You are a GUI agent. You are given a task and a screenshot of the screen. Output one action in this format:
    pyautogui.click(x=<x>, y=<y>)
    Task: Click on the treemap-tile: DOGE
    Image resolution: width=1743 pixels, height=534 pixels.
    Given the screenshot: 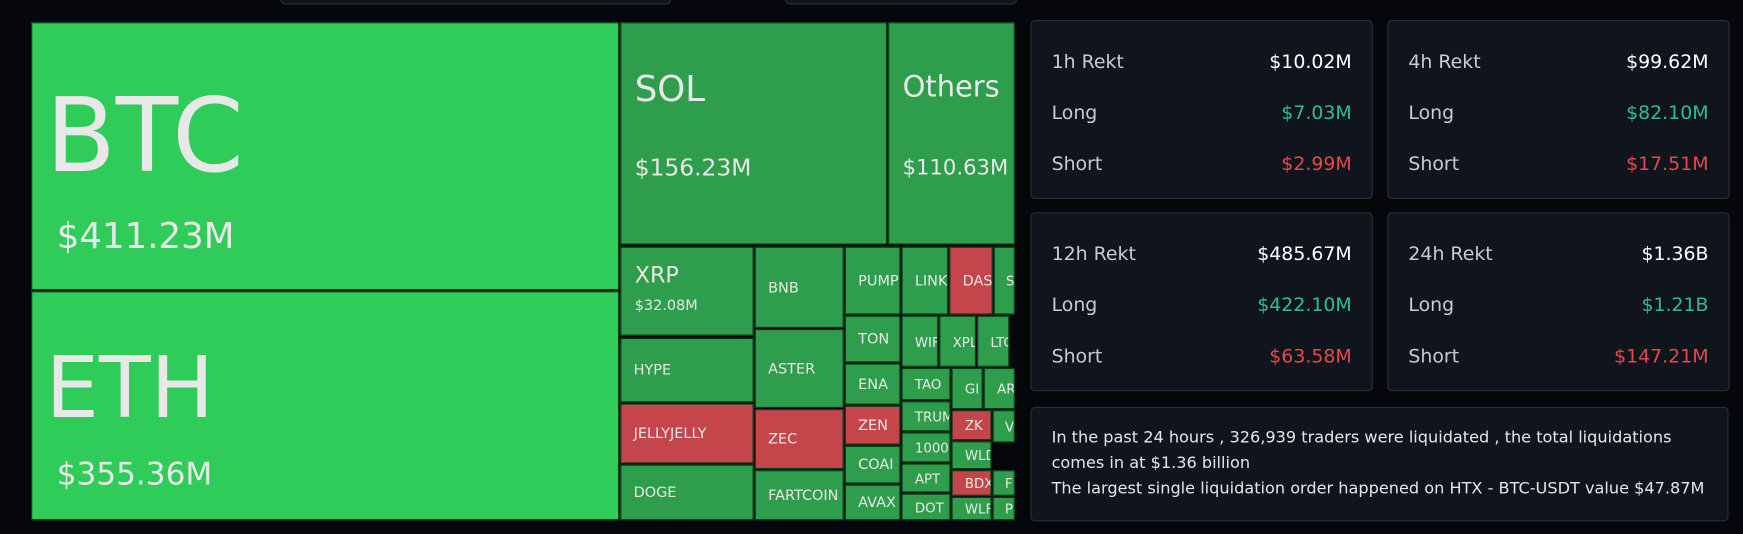 What is the action you would take?
    pyautogui.click(x=687, y=492)
    